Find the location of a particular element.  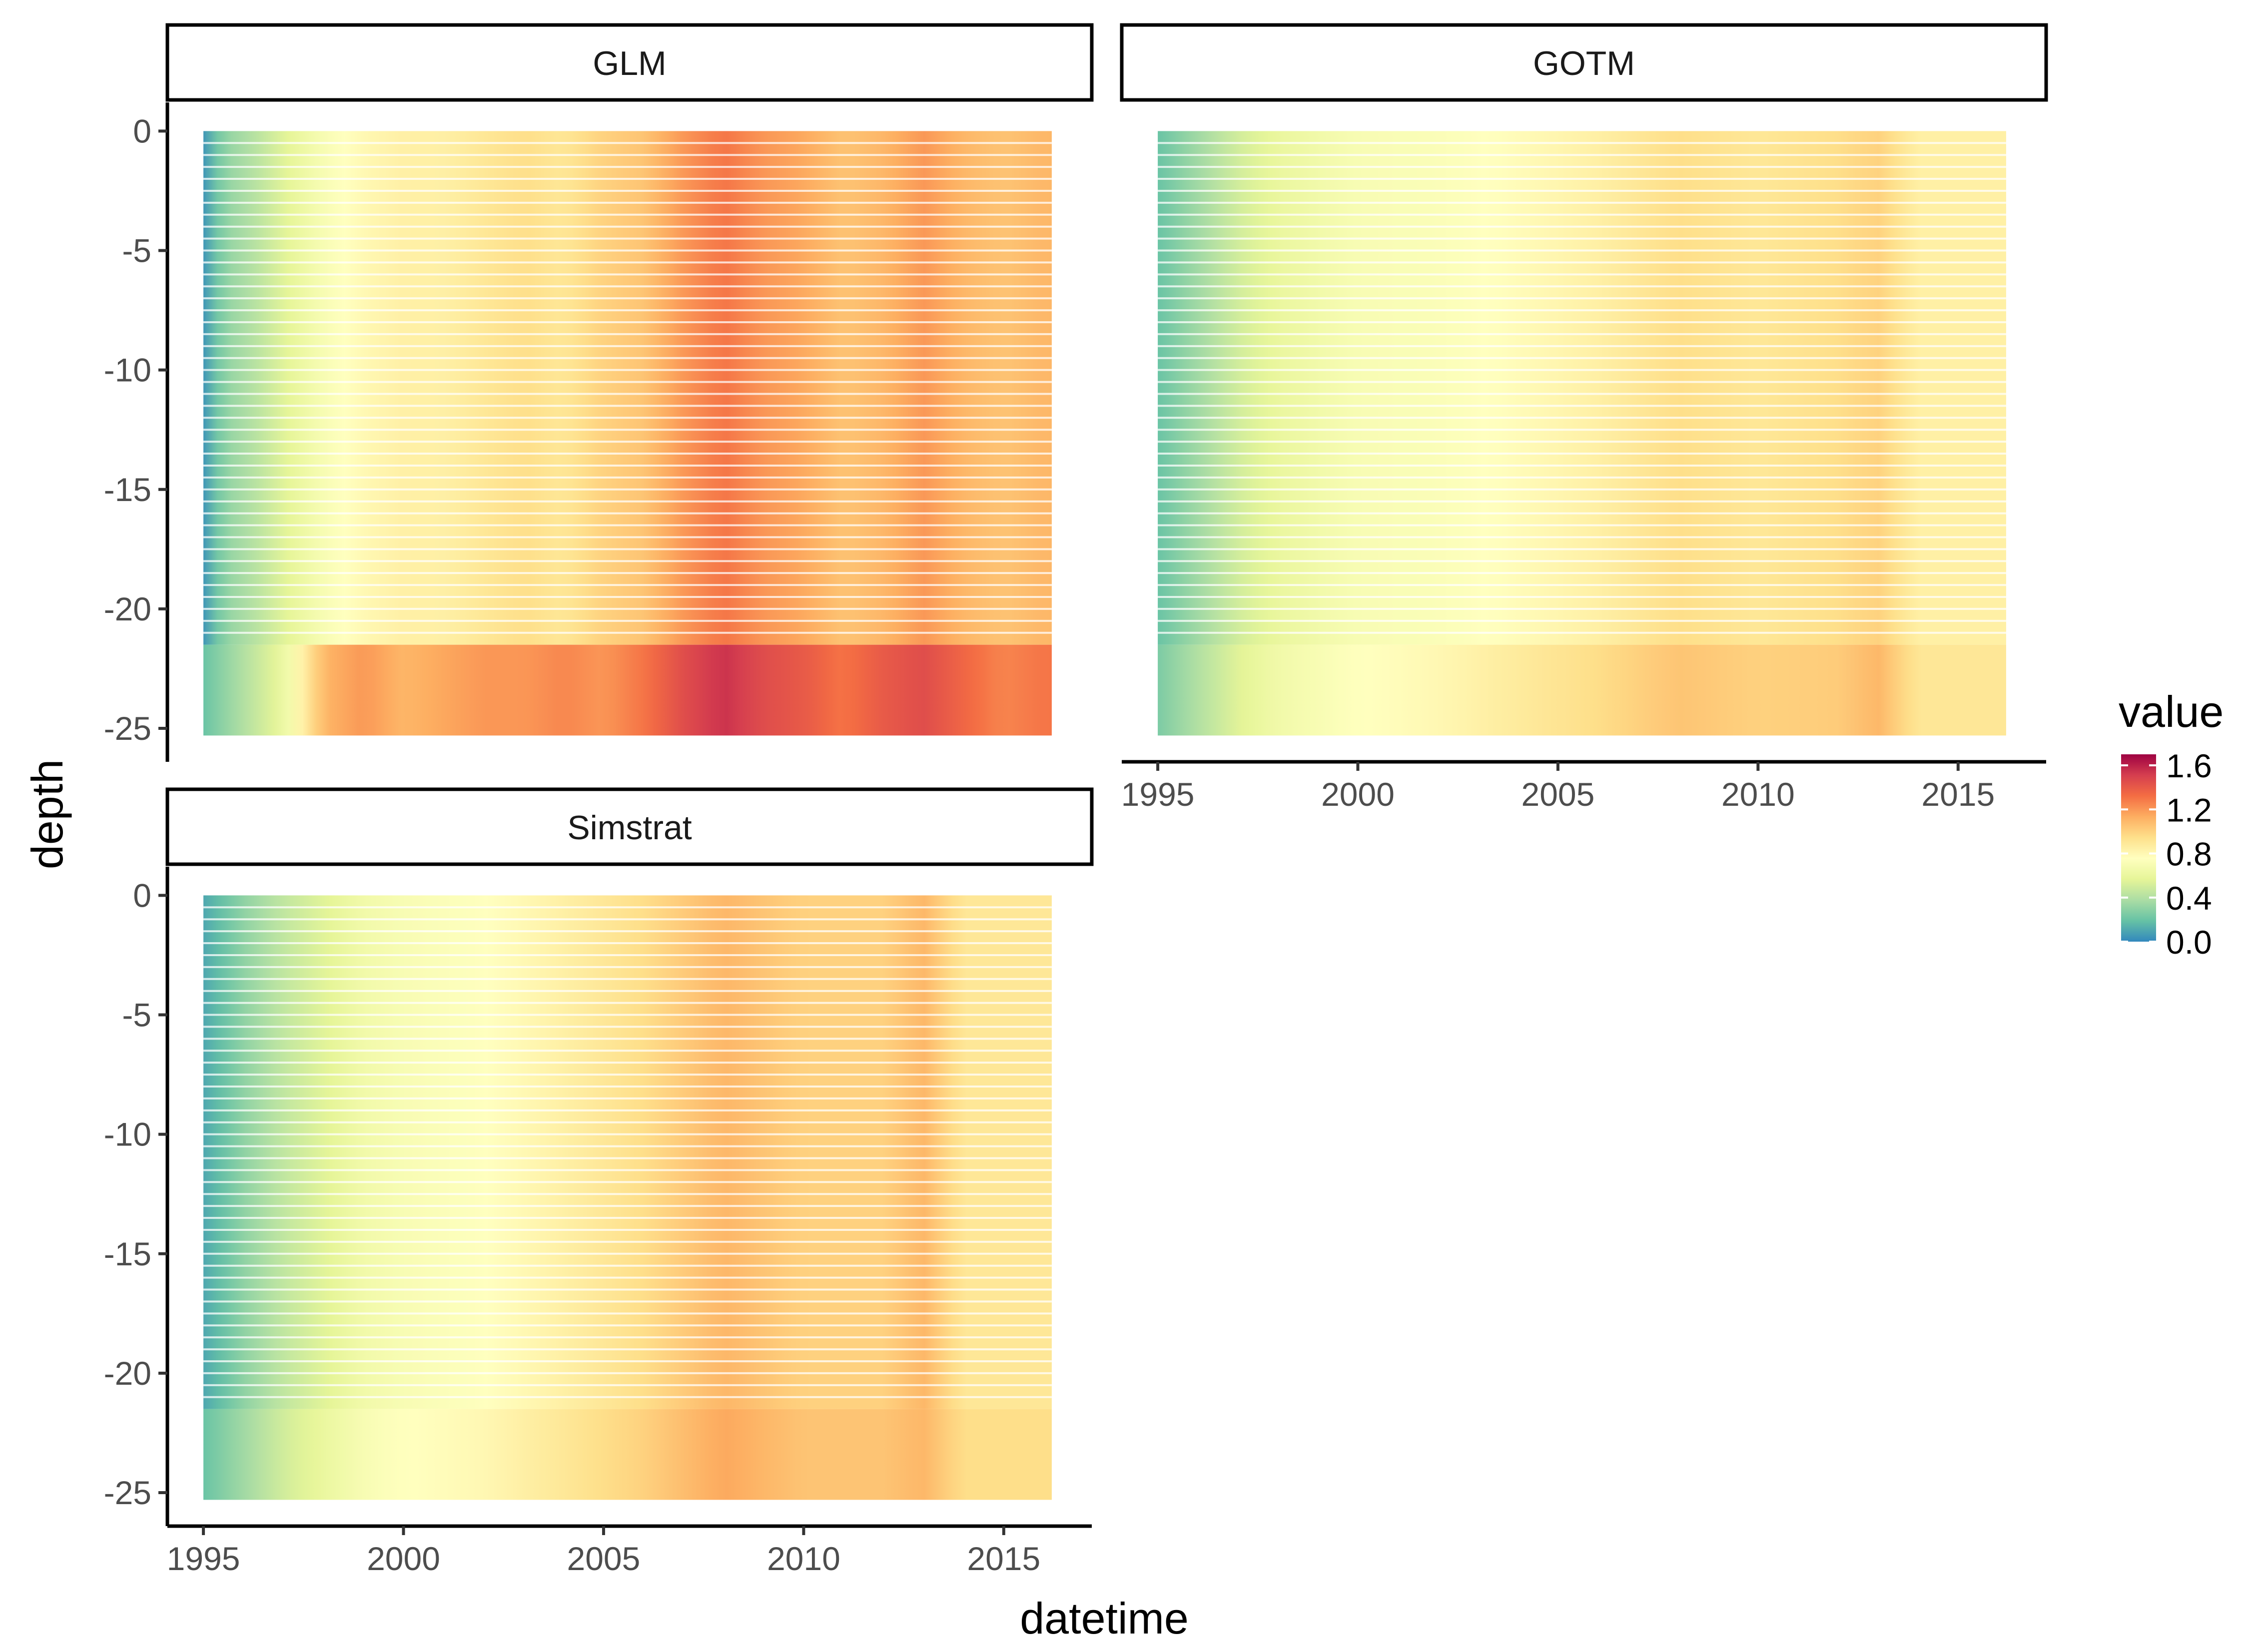

legend-label: 0.4 is located at coordinates (2189, 898).